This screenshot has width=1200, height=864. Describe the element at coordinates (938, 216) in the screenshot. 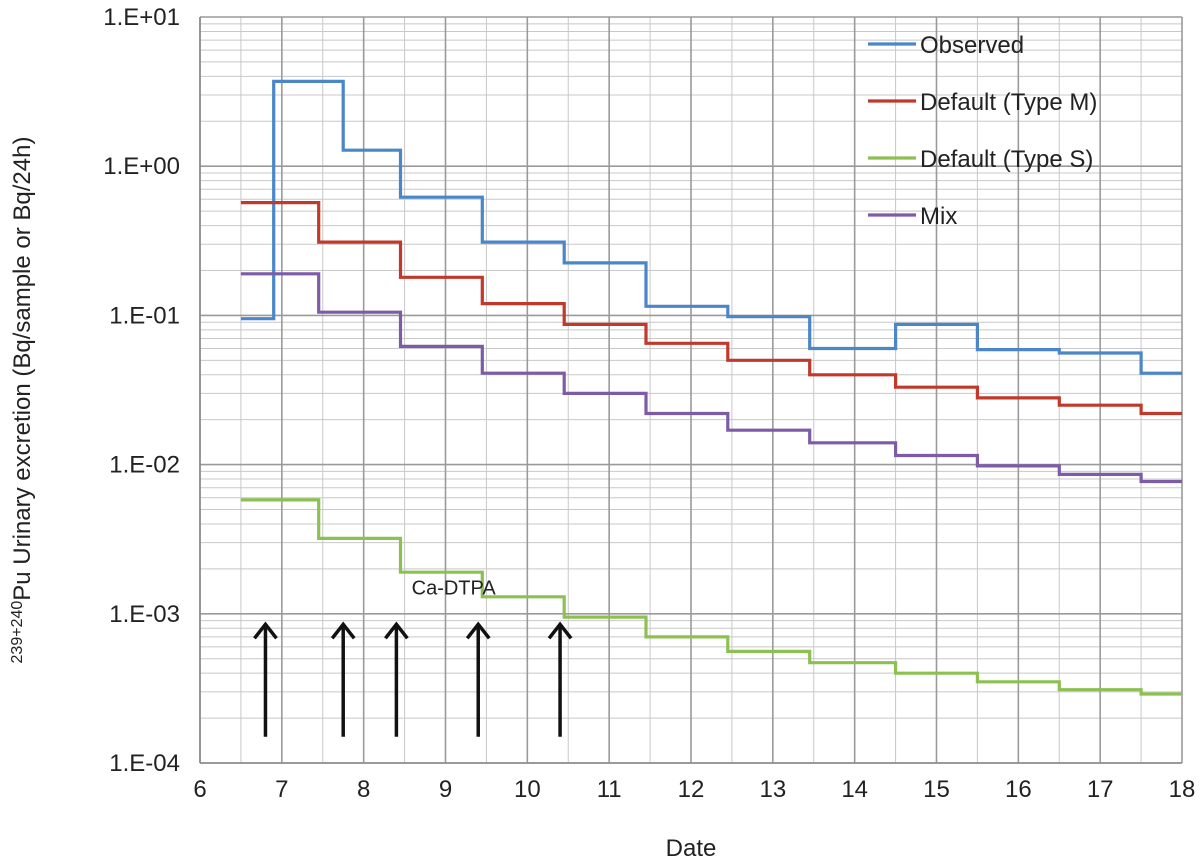

I see `legend-label: Mix` at that location.